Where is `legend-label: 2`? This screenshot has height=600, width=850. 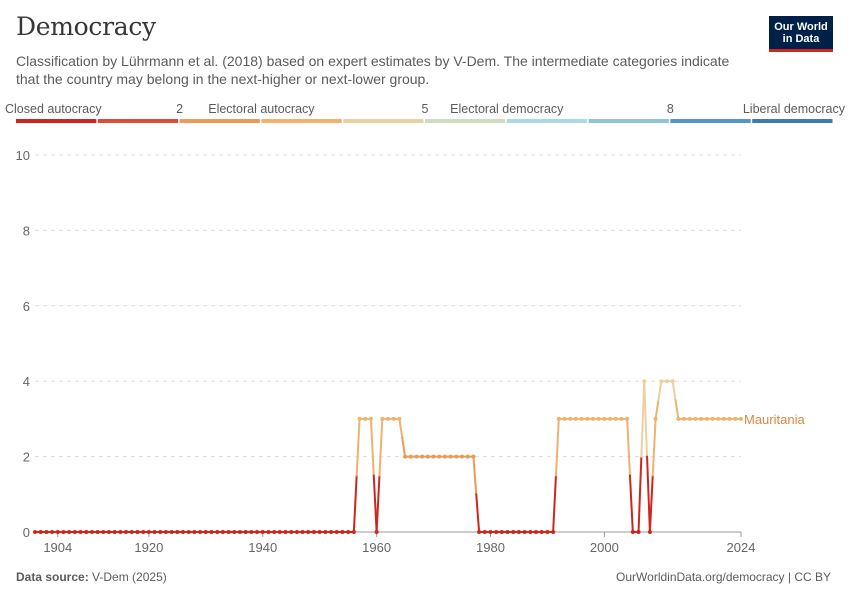 legend-label: 2 is located at coordinates (179, 109).